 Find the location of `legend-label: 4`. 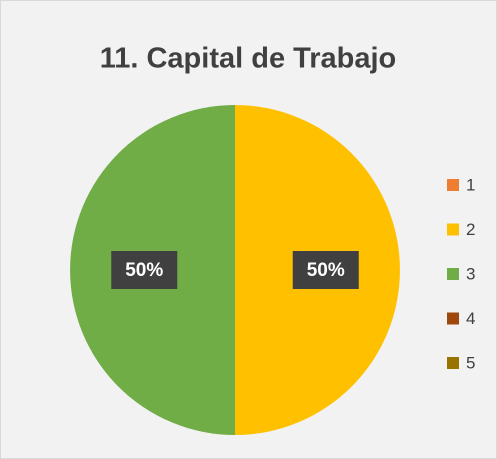

legend-label: 4 is located at coordinates (470, 318).